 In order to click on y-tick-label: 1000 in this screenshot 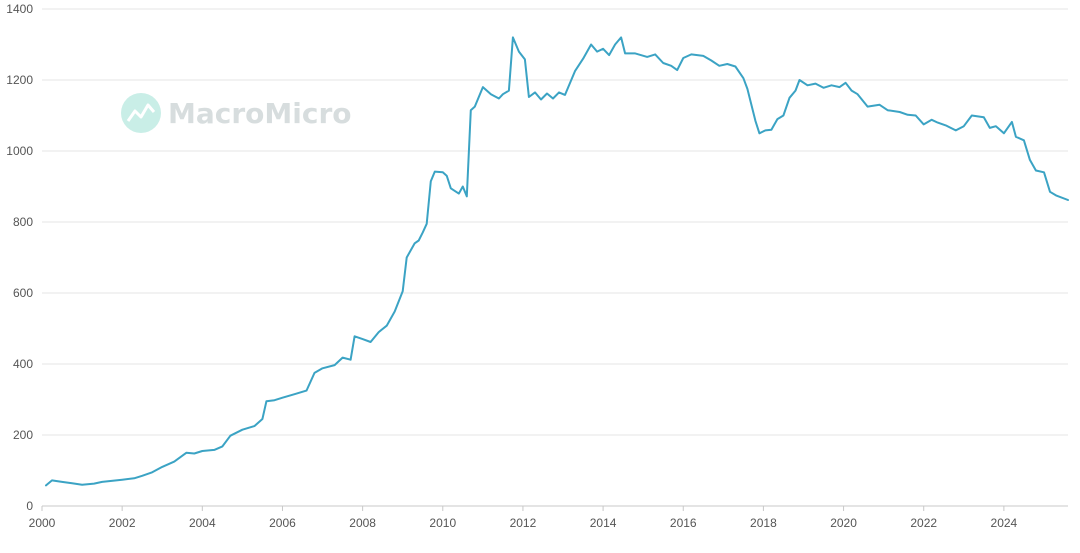, I will do `click(19, 151)`.